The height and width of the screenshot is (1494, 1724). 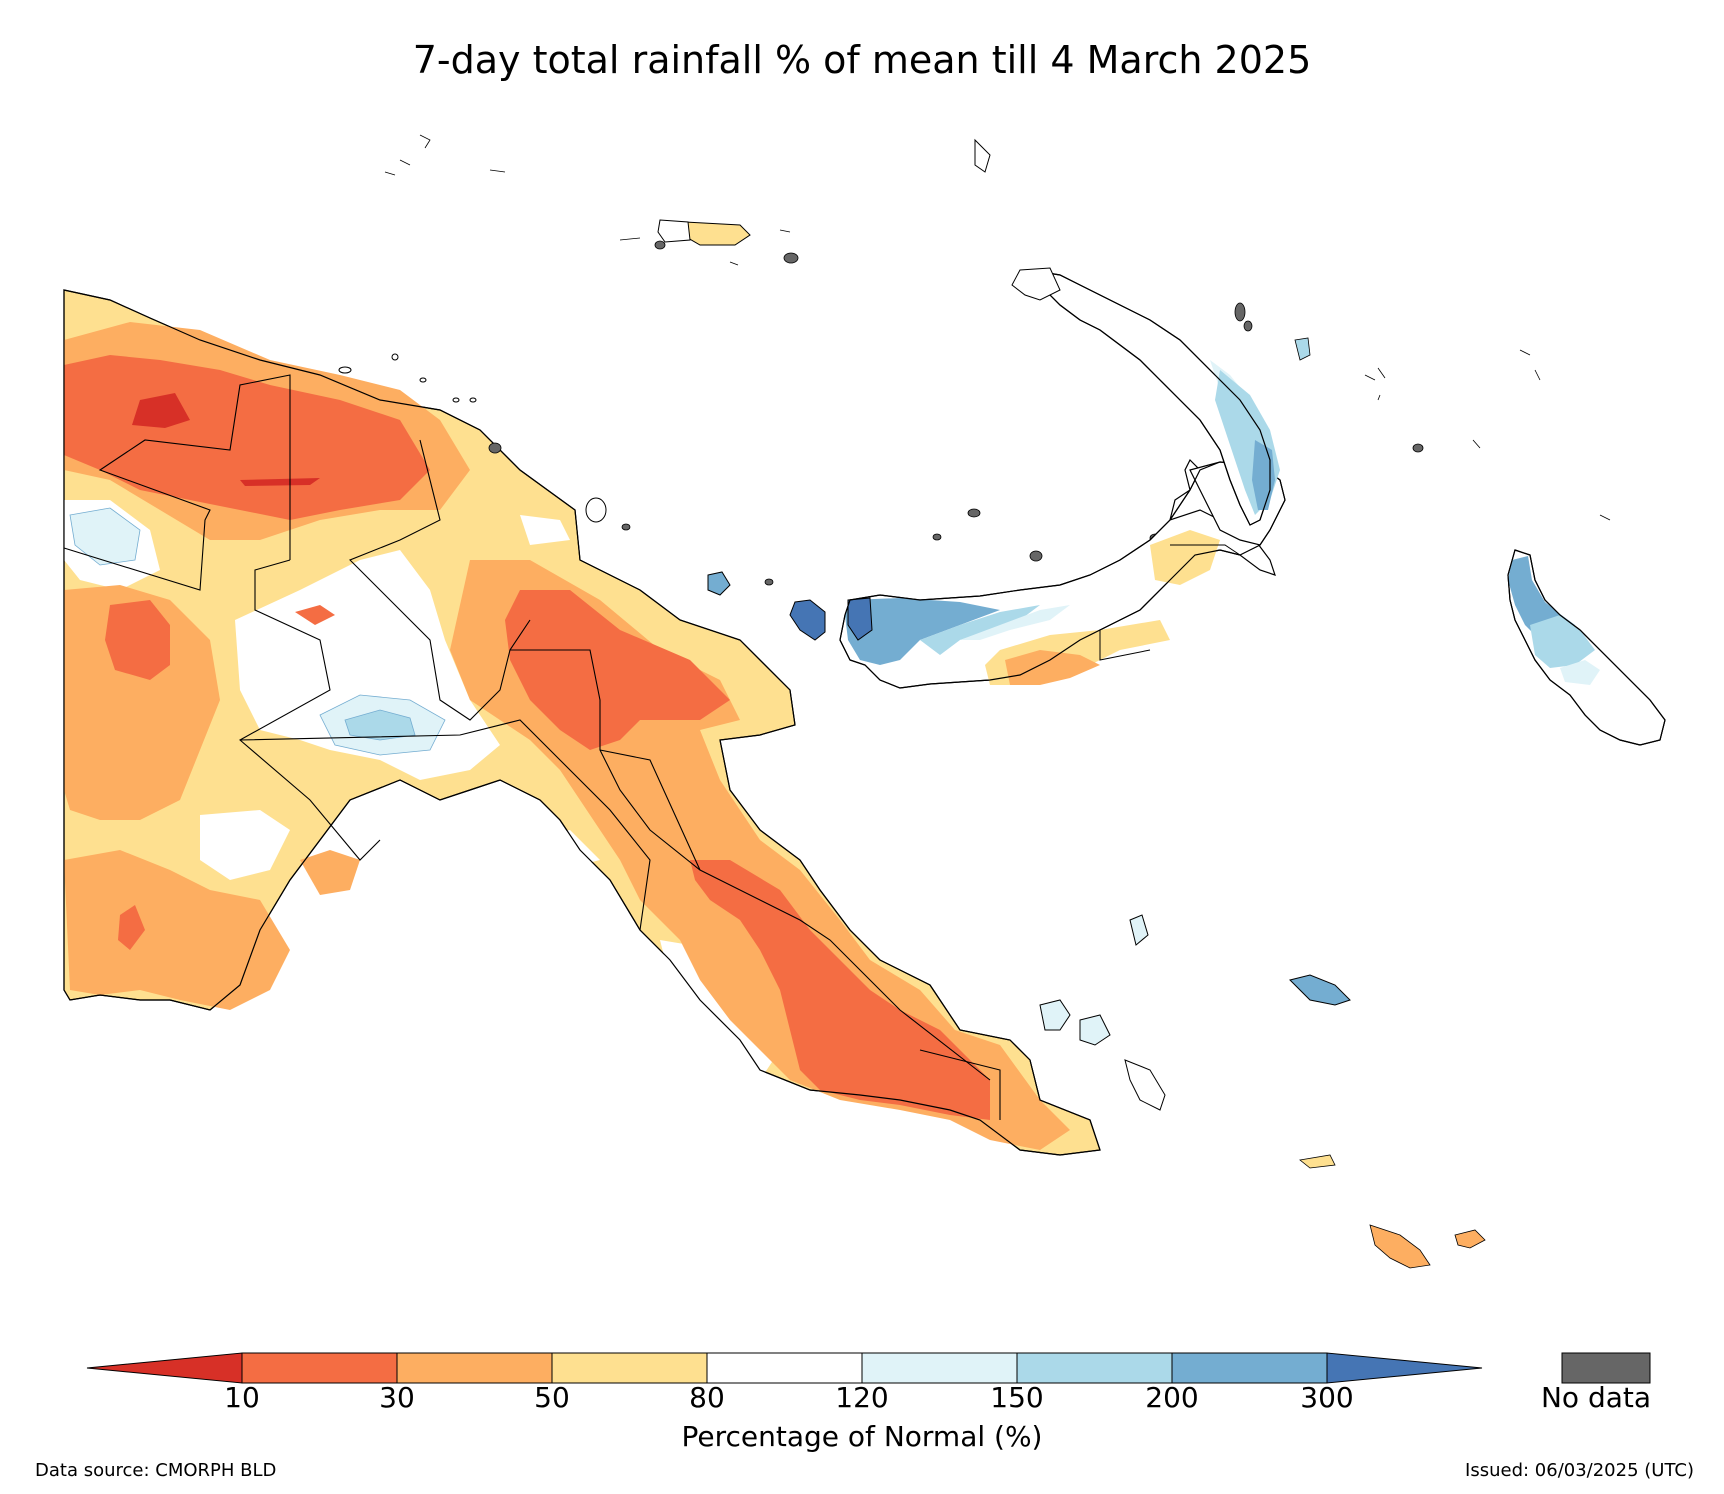 What do you see at coordinates (1185, 557) in the screenshot?
I see `new-britain-yellow-east` at bounding box center [1185, 557].